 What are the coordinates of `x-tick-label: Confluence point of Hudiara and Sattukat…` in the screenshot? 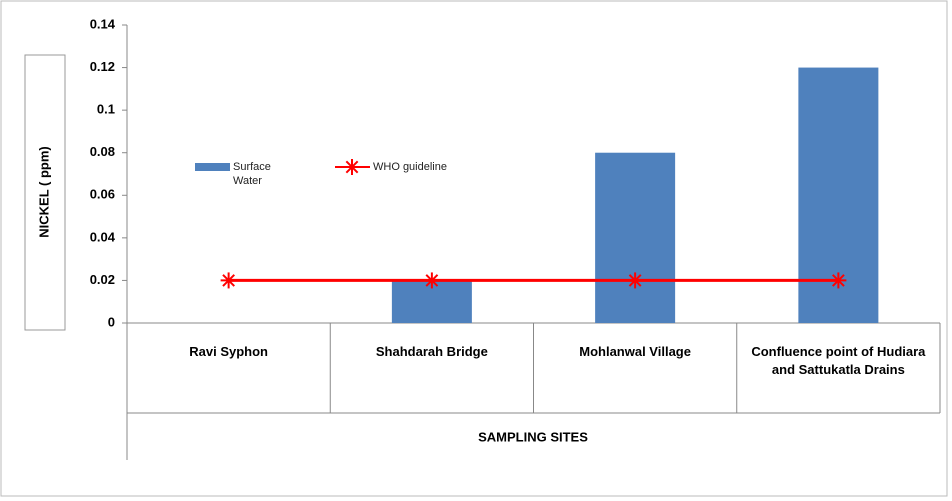 It's located at (838, 360).